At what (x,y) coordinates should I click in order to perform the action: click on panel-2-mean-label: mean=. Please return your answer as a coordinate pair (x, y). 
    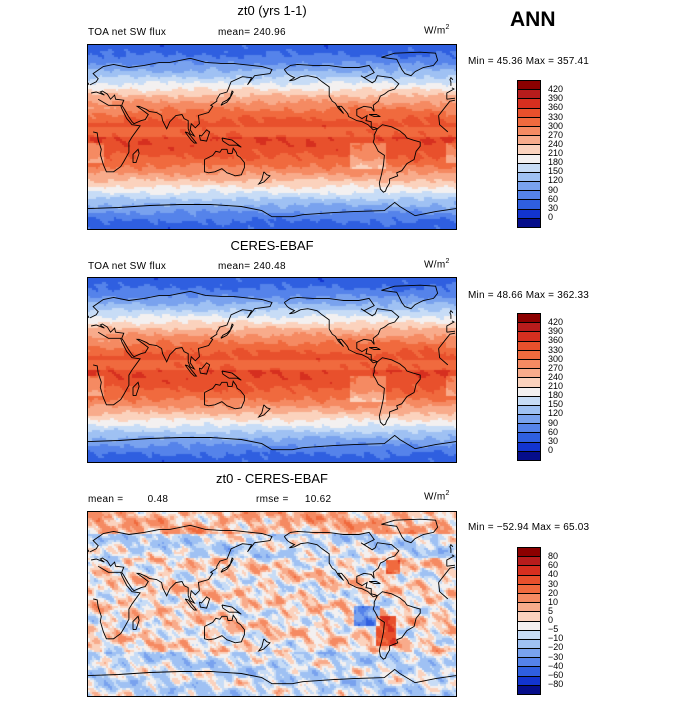
    Looking at the image, I should click on (234, 266).